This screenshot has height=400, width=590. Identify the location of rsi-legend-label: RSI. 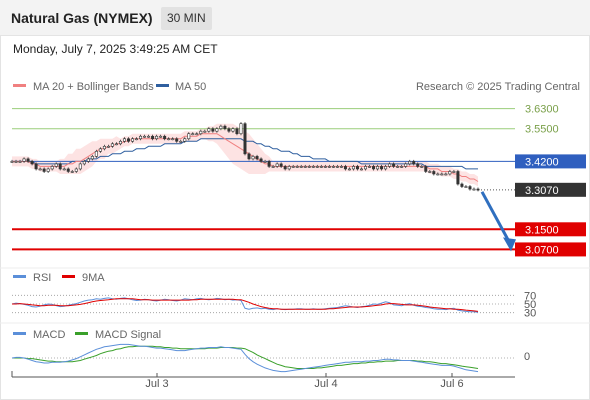
(42, 278).